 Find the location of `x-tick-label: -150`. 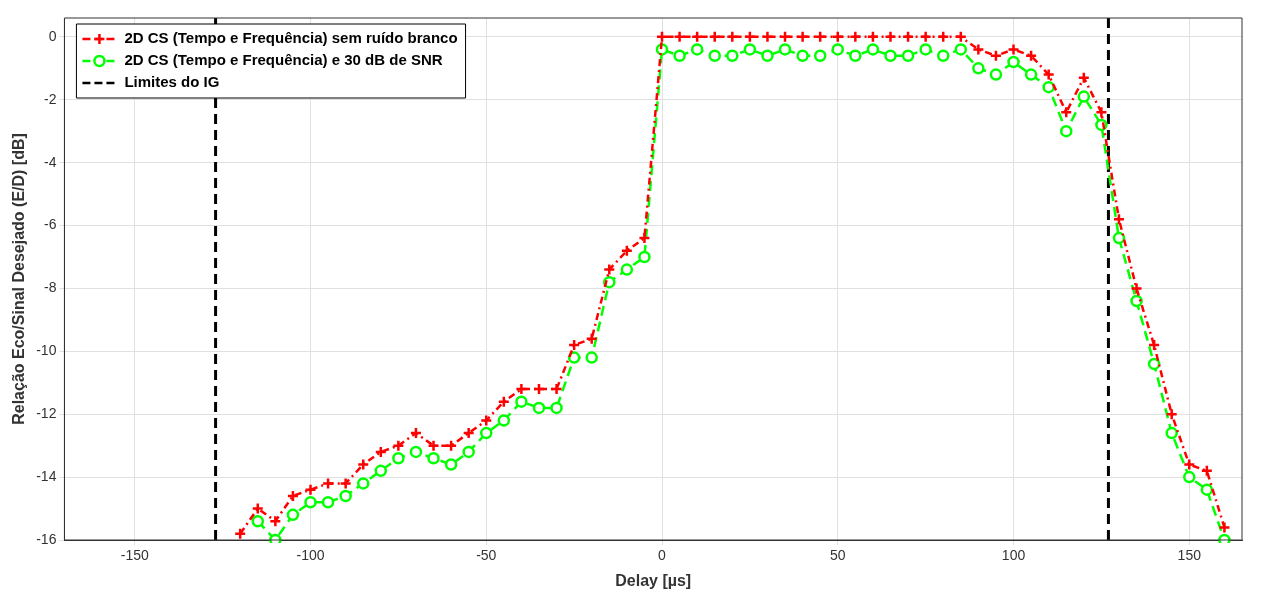

x-tick-label: -150 is located at coordinates (134, 555).